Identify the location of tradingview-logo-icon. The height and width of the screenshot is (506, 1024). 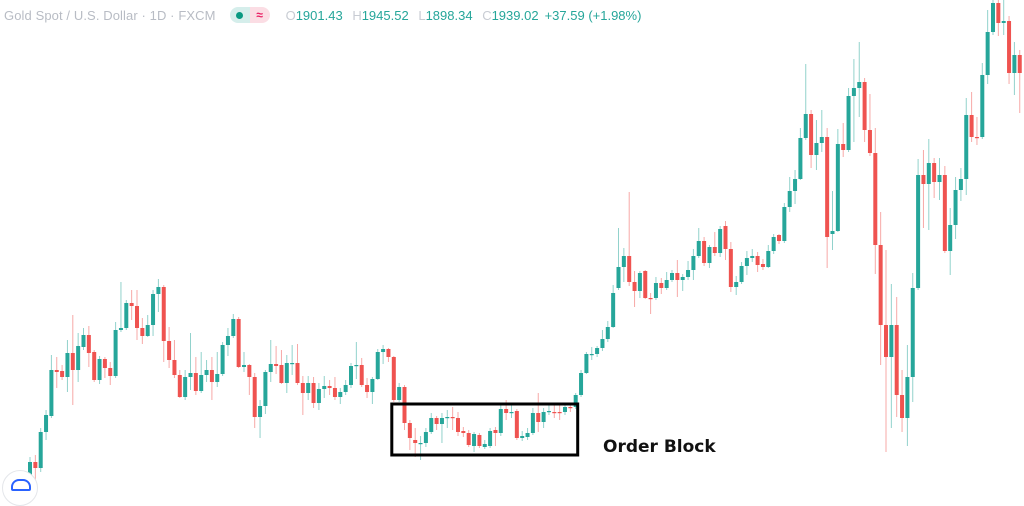
(20, 488).